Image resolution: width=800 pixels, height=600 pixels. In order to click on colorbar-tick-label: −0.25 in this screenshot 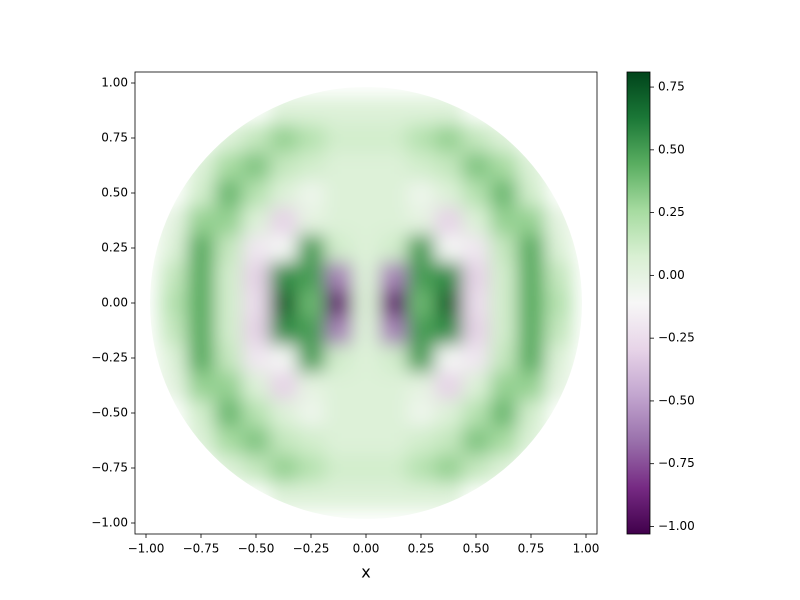, I will do `click(676, 338)`.